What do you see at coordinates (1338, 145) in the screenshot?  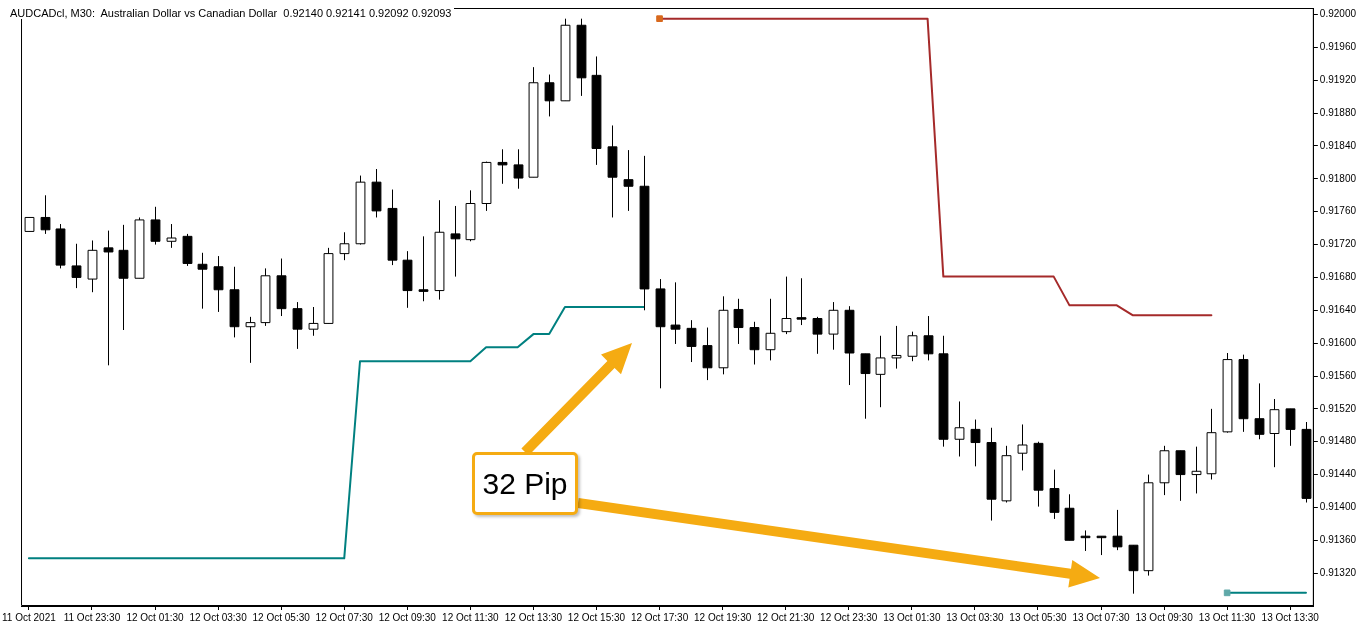 I see `y-tick-label: 0.91840` at bounding box center [1338, 145].